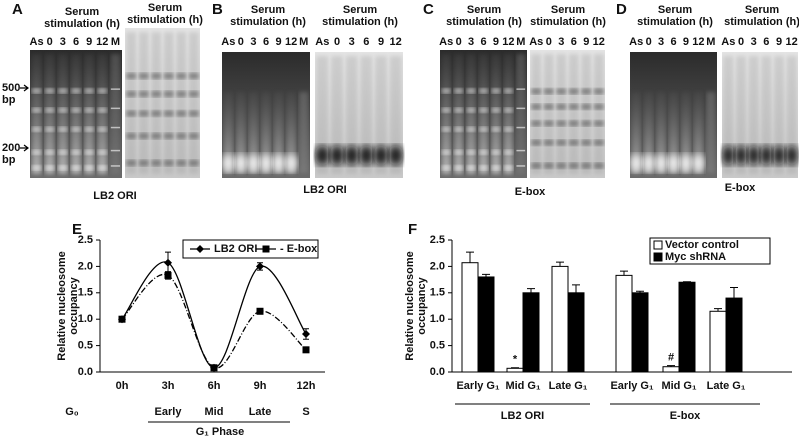 This screenshot has width=799, height=438. I want to click on marker-size: 200, so click(11, 148).